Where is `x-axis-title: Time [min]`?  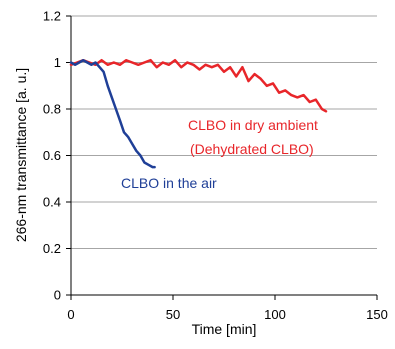
x-axis-title: Time [min] is located at coordinates (224, 329).